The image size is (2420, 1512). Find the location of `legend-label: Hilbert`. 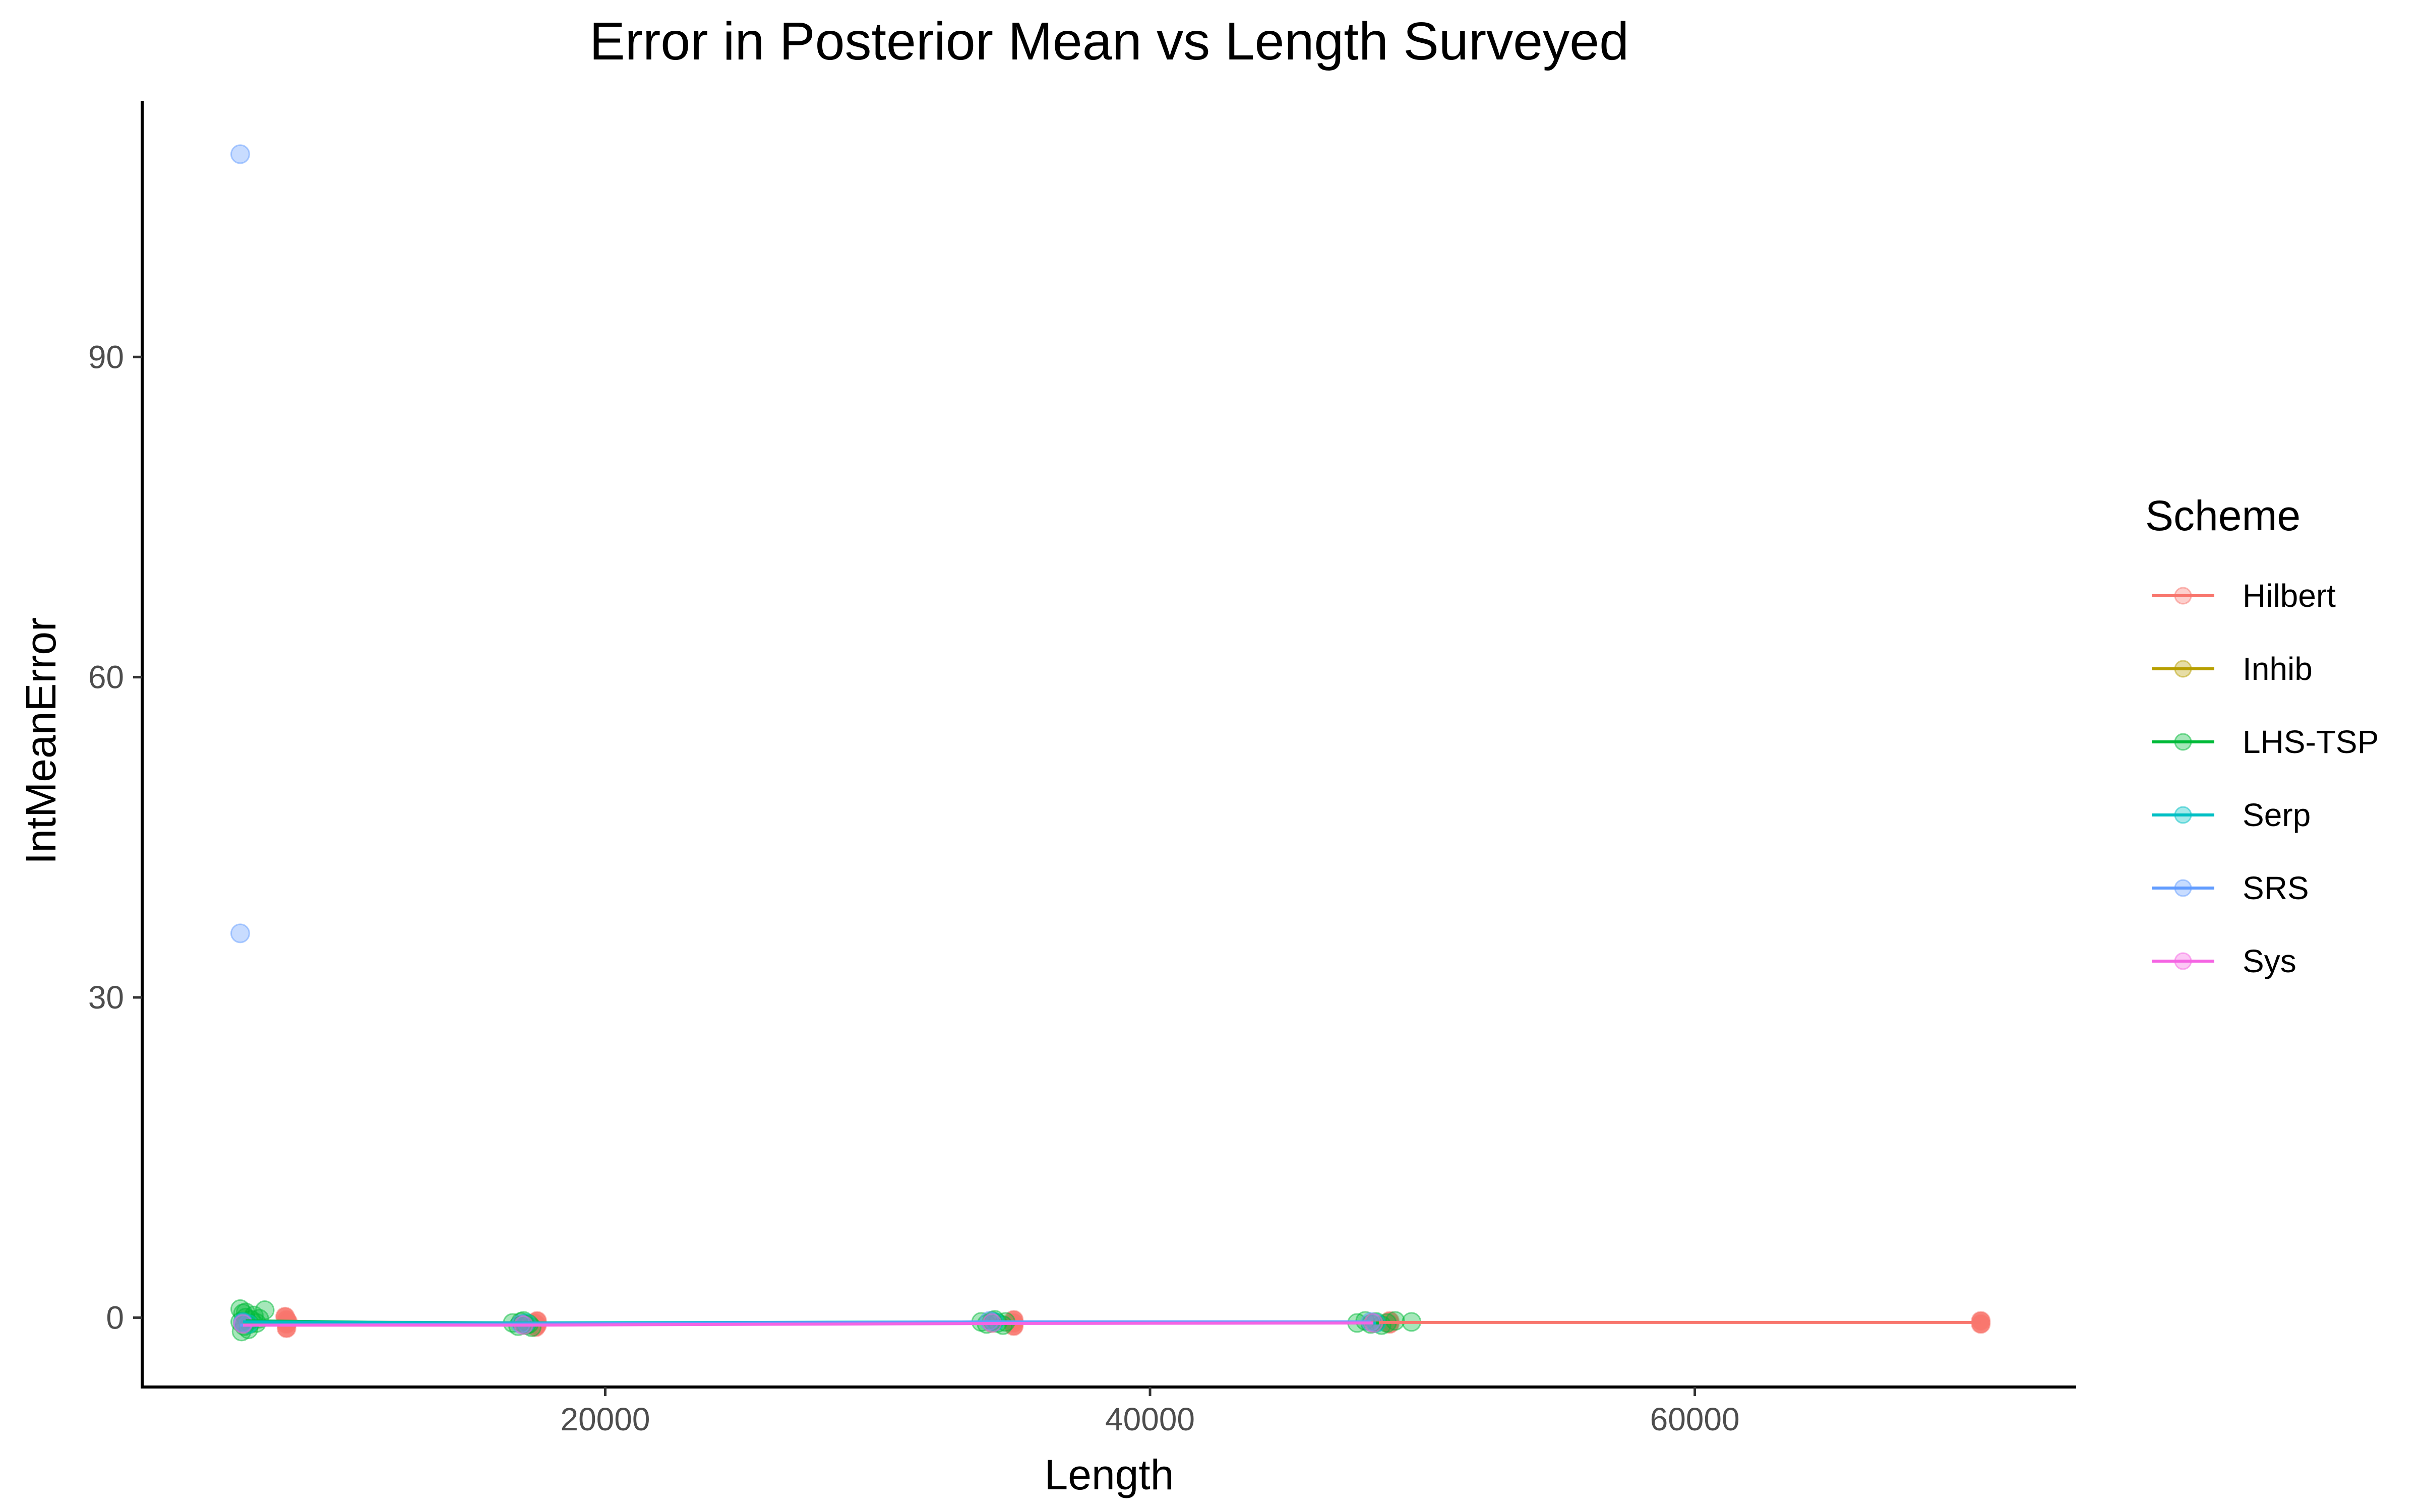

legend-label: Hilbert is located at coordinates (2289, 596).